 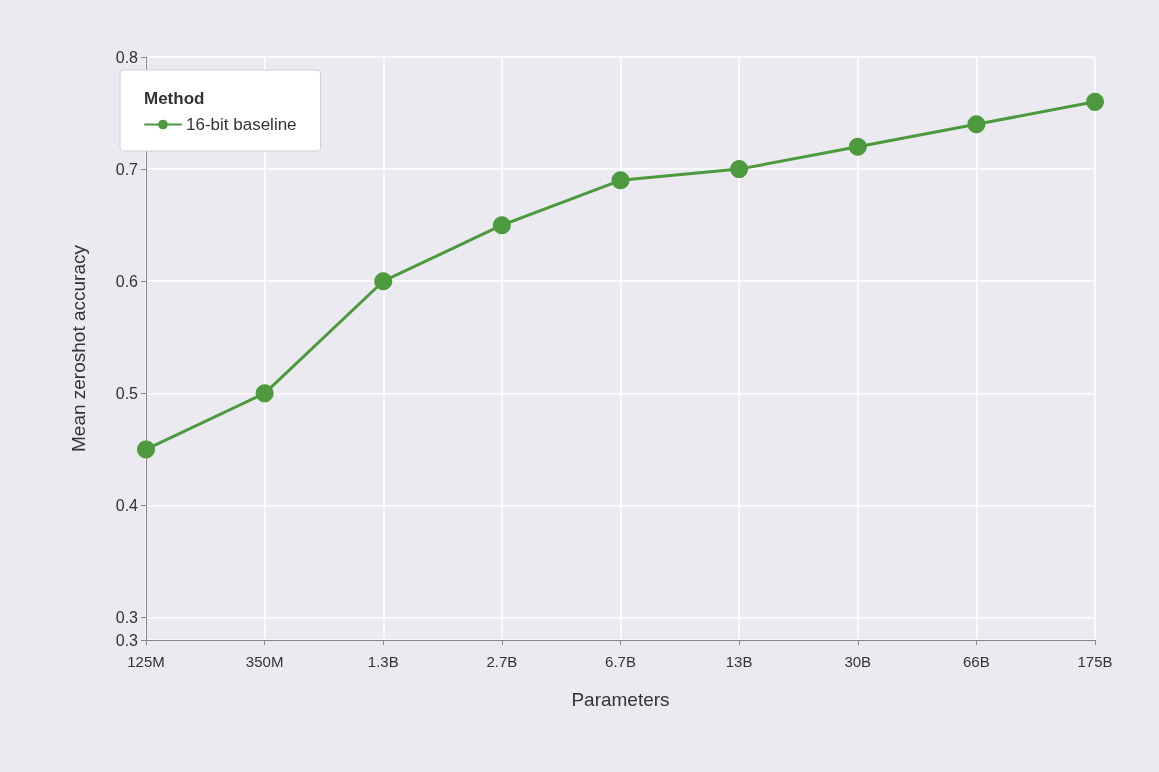 I want to click on x-tick-label: 66B, so click(x=976, y=661).